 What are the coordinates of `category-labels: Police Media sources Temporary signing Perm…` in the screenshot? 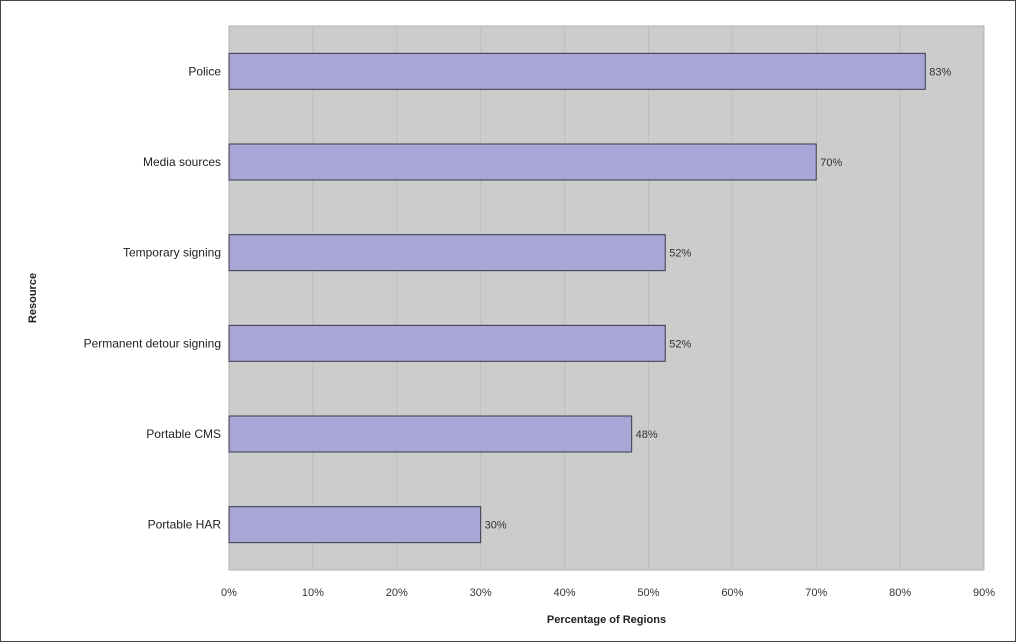 It's located at (153, 297).